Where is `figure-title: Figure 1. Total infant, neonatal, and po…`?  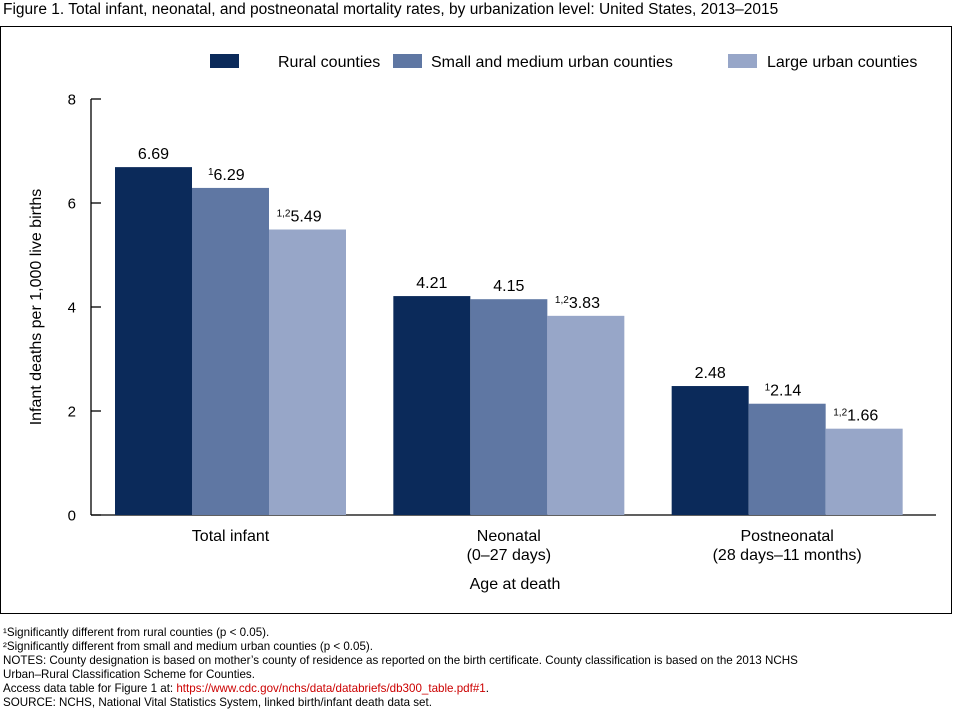
figure-title: Figure 1. Total infant, neonatal, and po… is located at coordinates (391, 9).